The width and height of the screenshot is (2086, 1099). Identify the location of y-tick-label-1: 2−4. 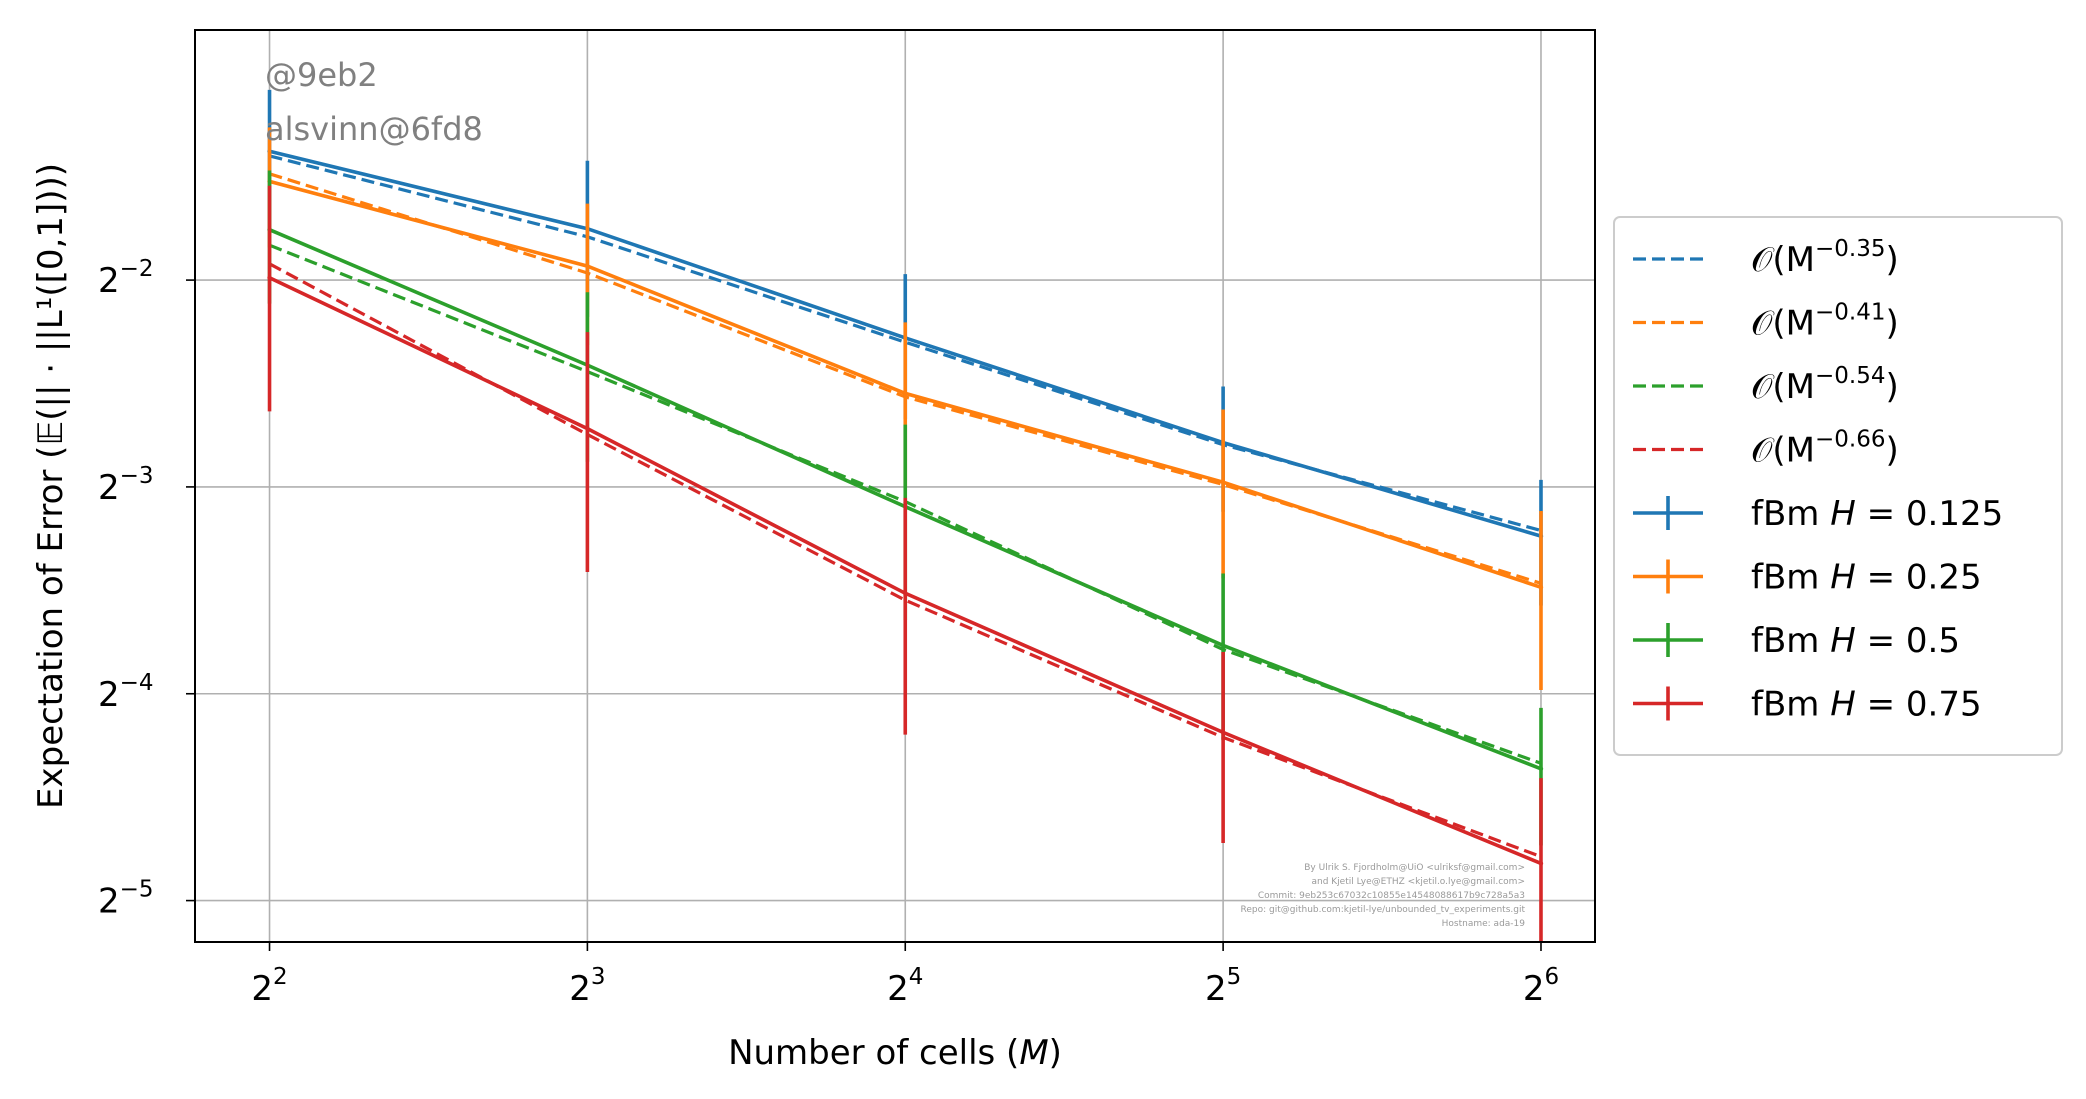
(126, 692).